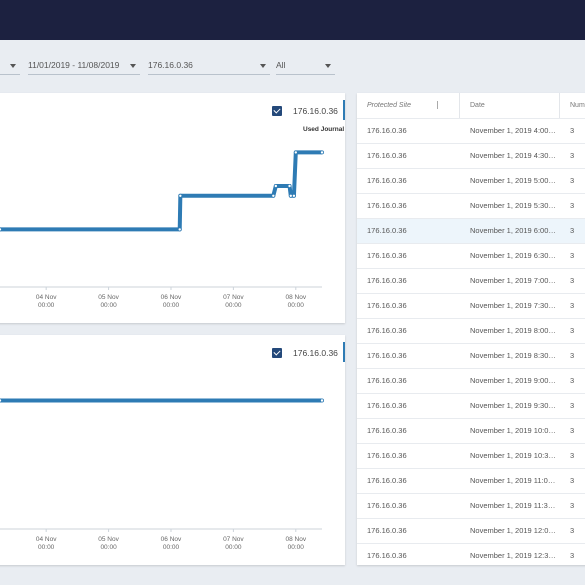  I want to click on table-cell: November 1, 2019 9:00 AM, so click(513, 380).